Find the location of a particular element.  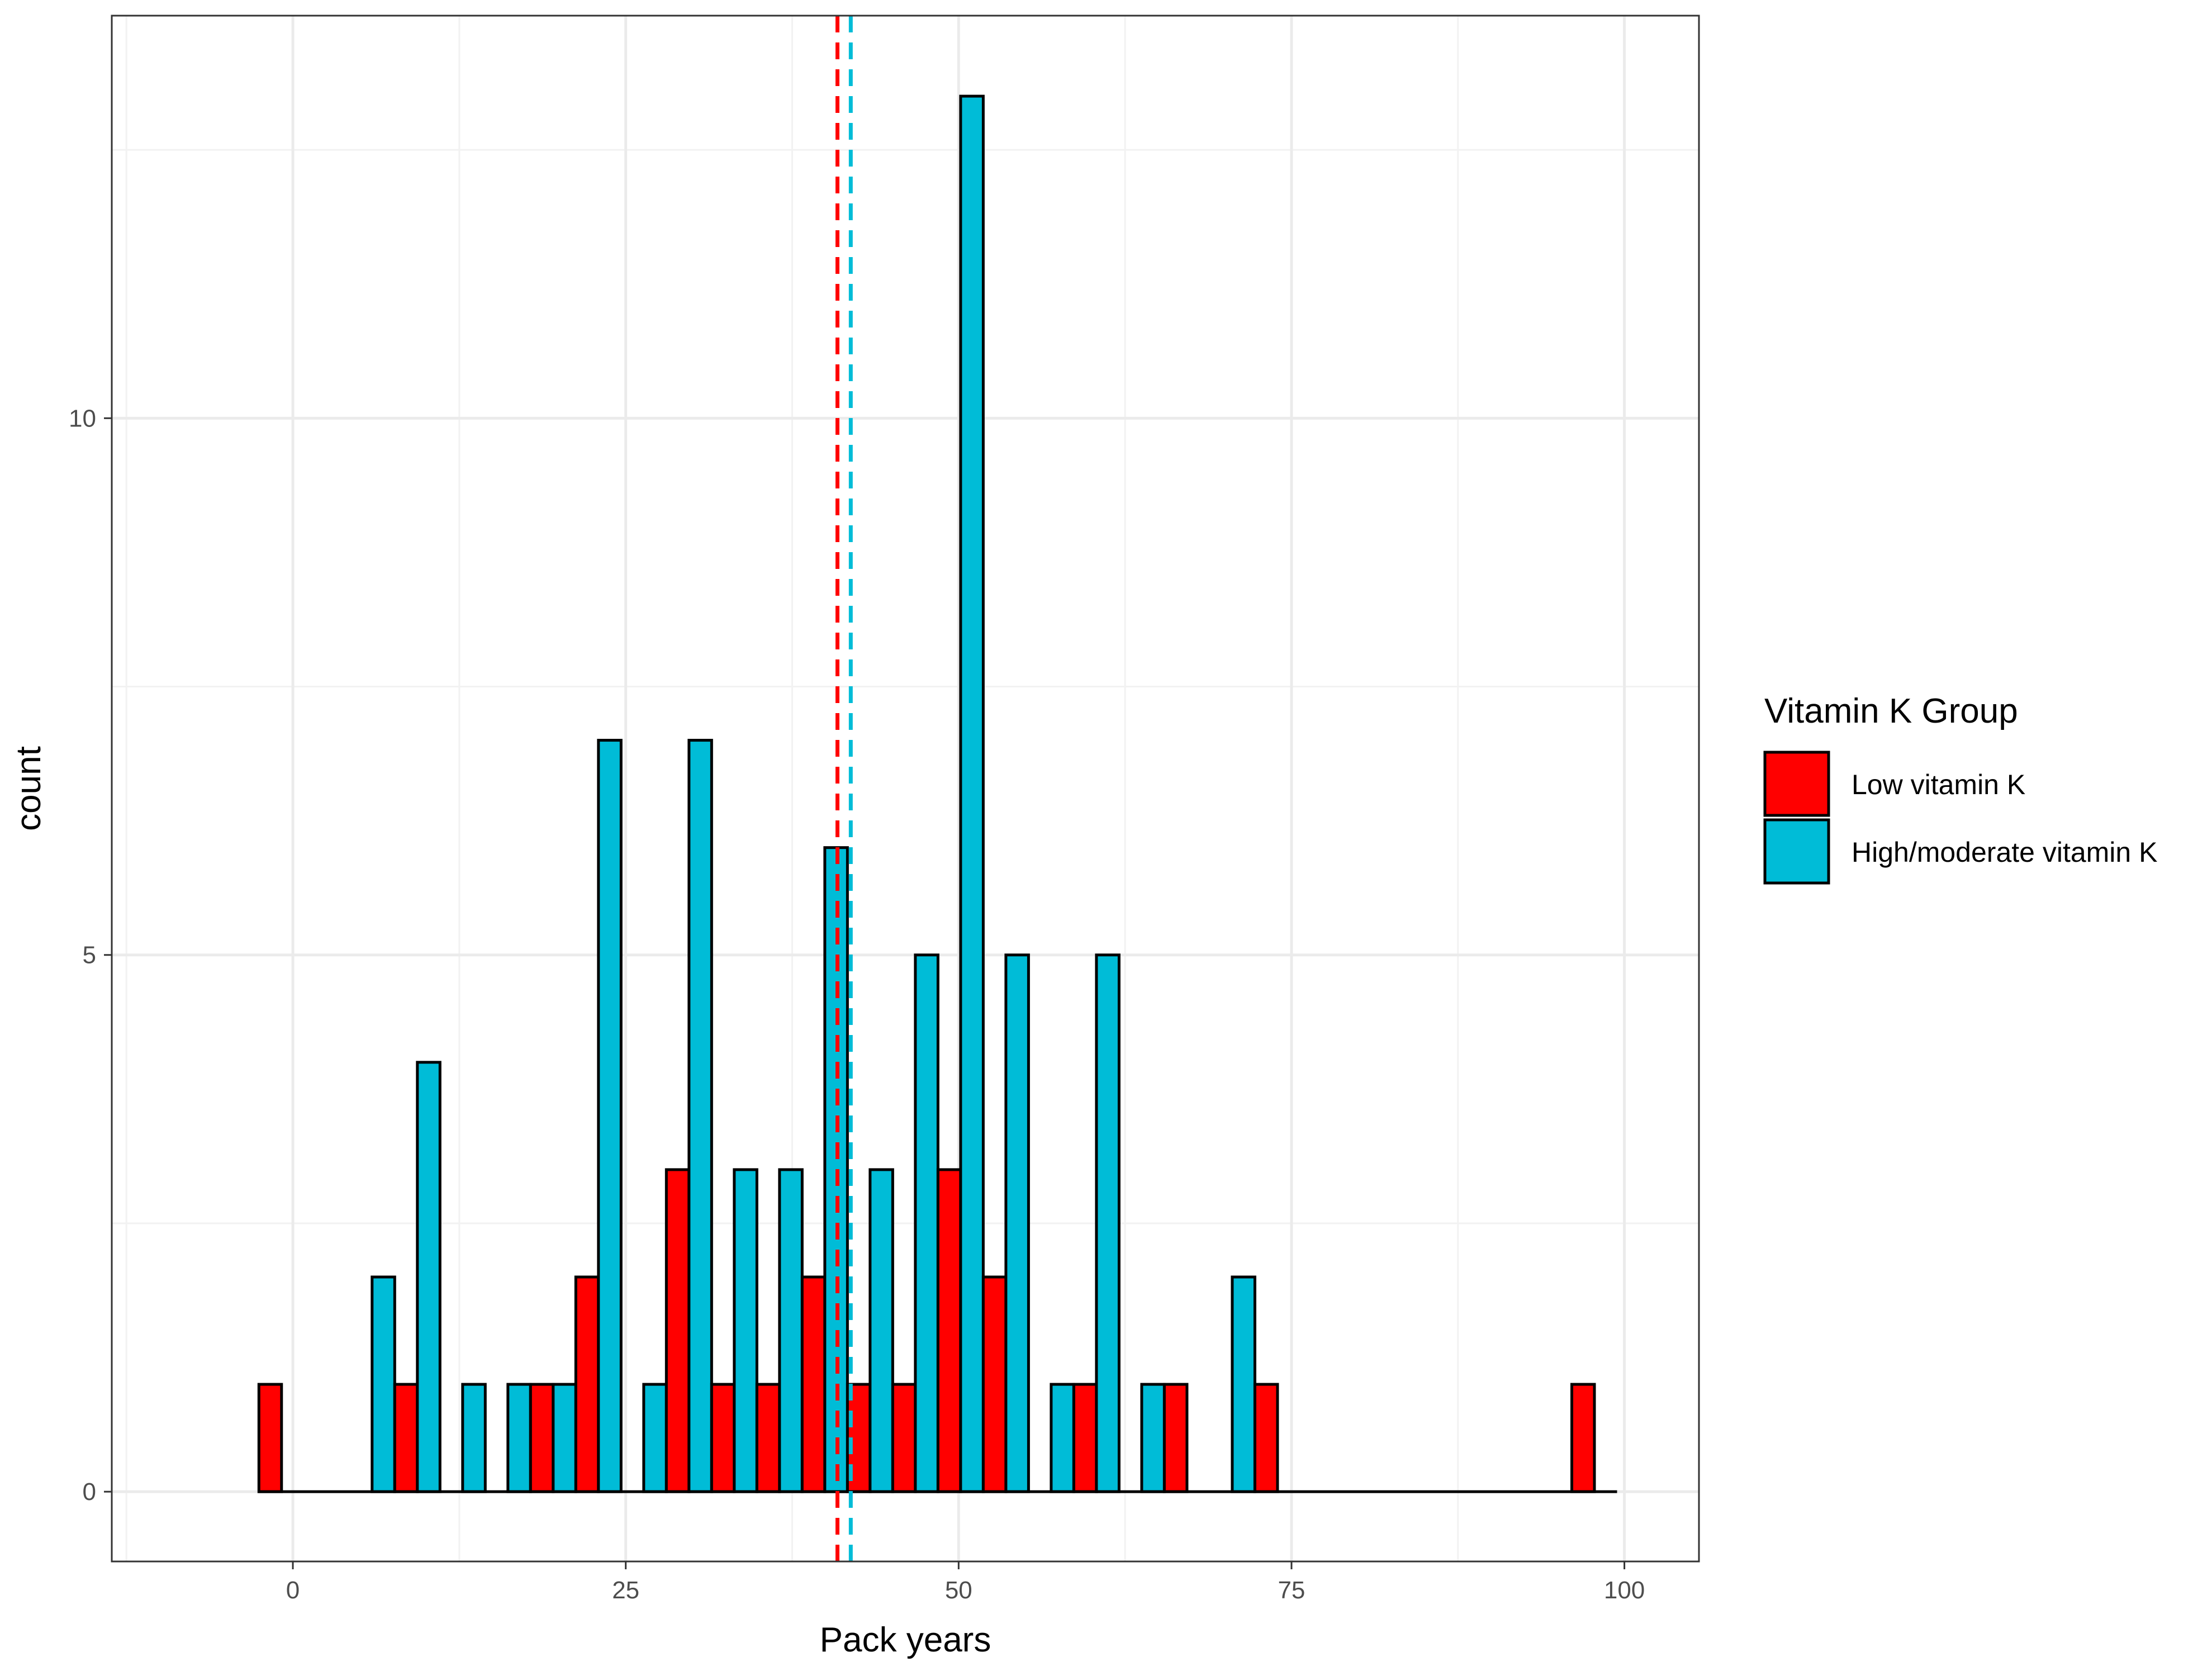

y-tick-label: 0 is located at coordinates (89, 1492).